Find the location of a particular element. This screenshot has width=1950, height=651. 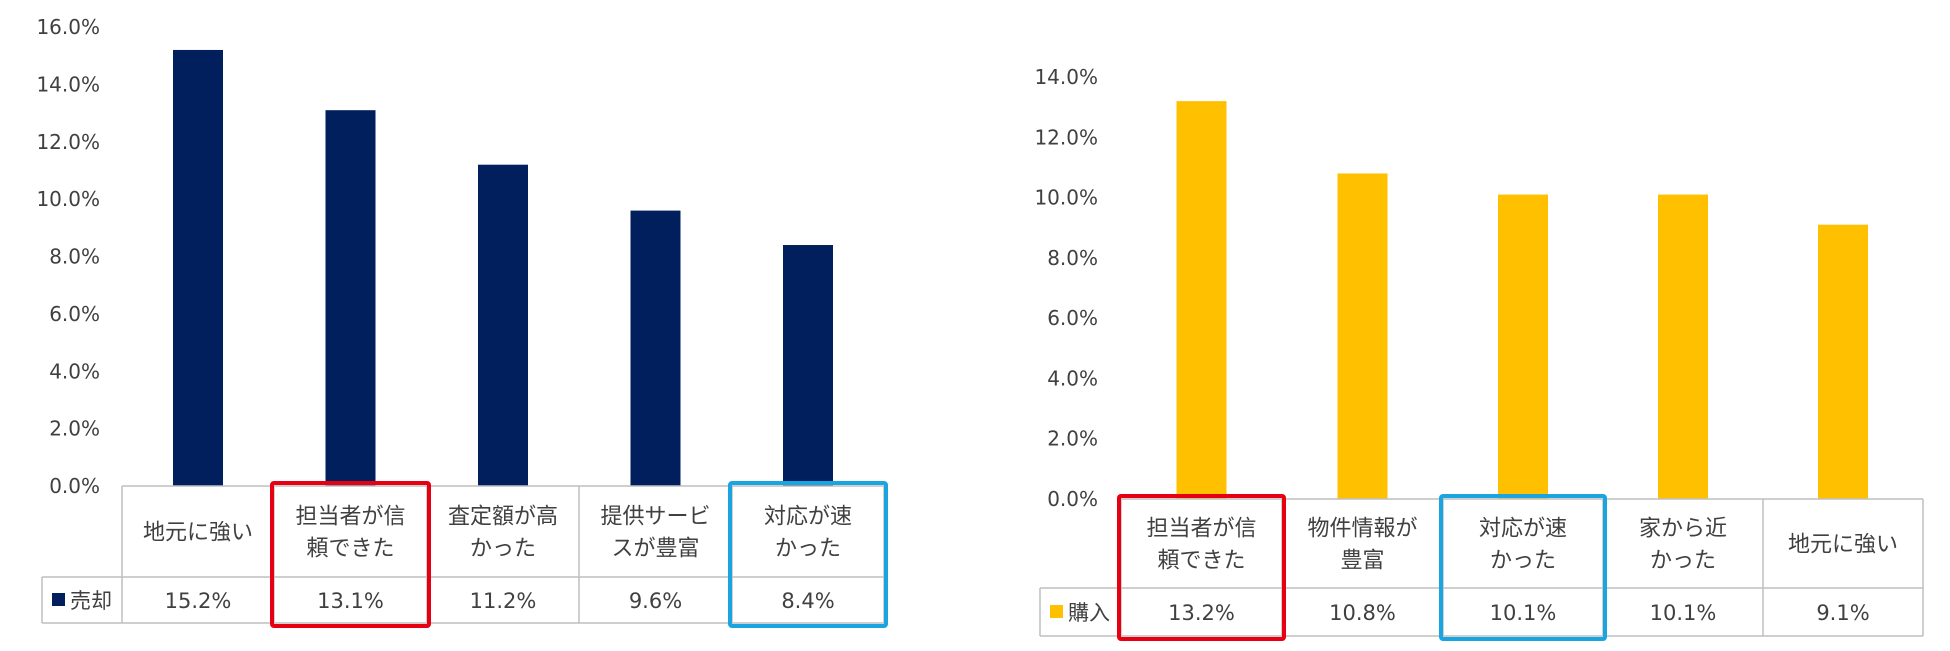

category-label: 査定額が高 is located at coordinates (503, 517).